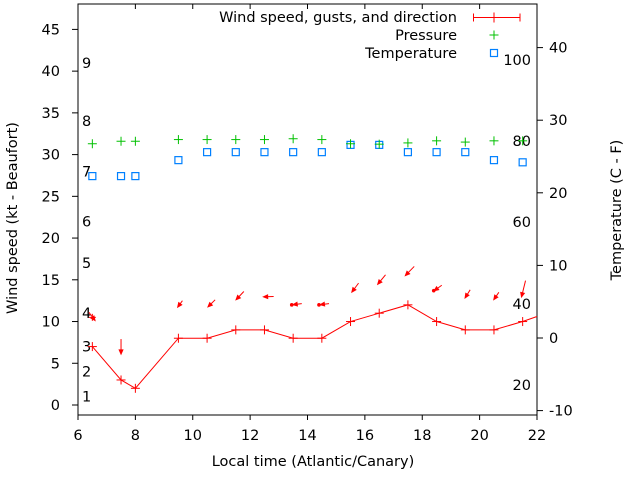 Image resolution: width=640 pixels, height=480 pixels. I want to click on inner-scale-label: 40, so click(522, 305).